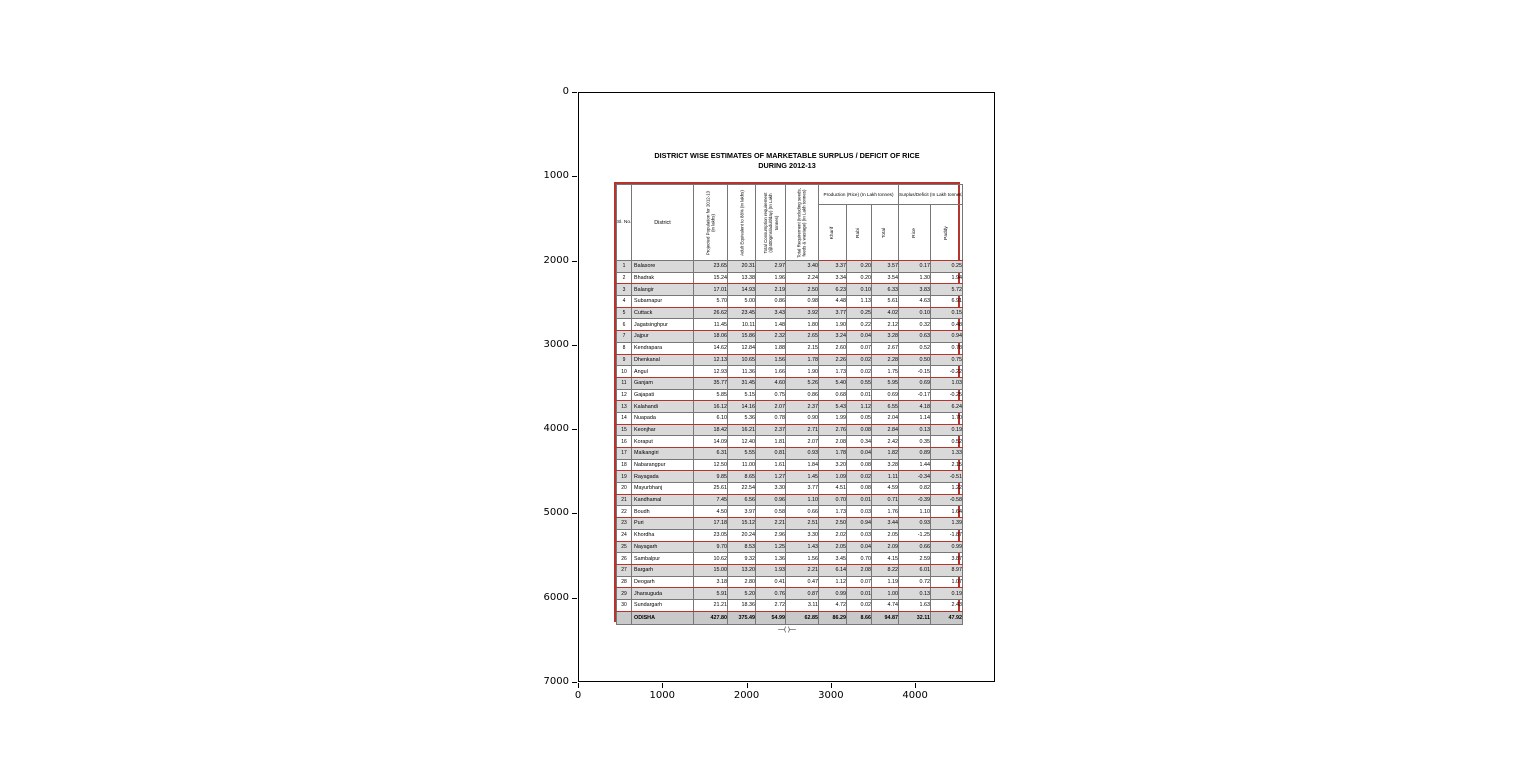 Image resolution: width=1536 pixels, height=767 pixels. What do you see at coordinates (624, 406) in the screenshot?
I see `sl-no-cell: 13` at bounding box center [624, 406].